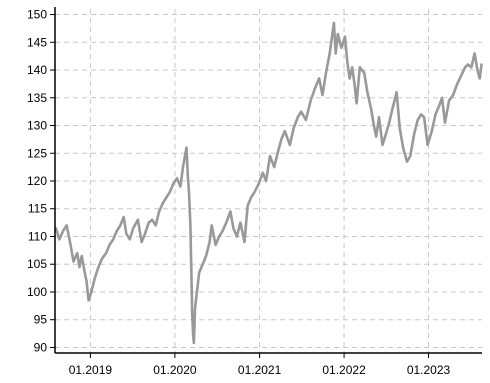 The image size is (490, 383). What do you see at coordinates (37, 181) in the screenshot?
I see `y-tick-label: 120` at bounding box center [37, 181].